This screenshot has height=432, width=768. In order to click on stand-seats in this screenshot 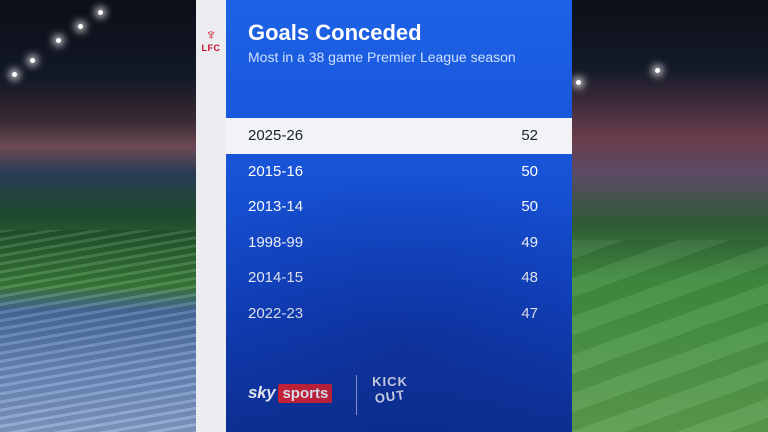, I will do `click(98, 331)`.